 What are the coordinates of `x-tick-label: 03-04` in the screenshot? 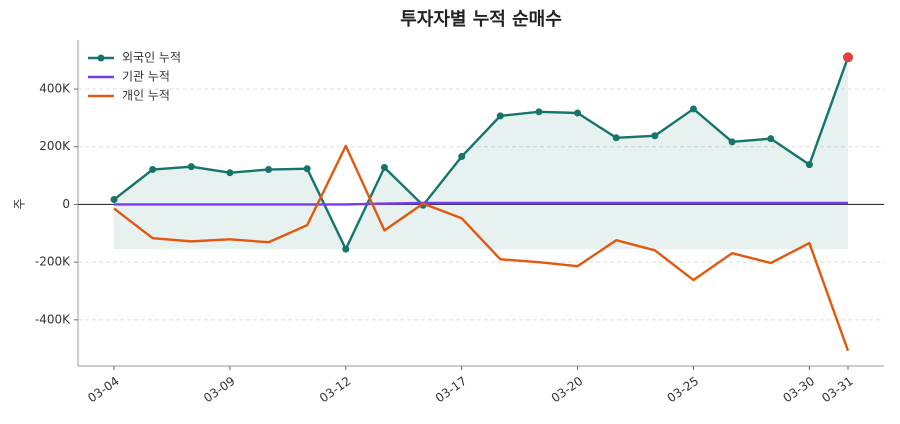 It's located at (103, 389).